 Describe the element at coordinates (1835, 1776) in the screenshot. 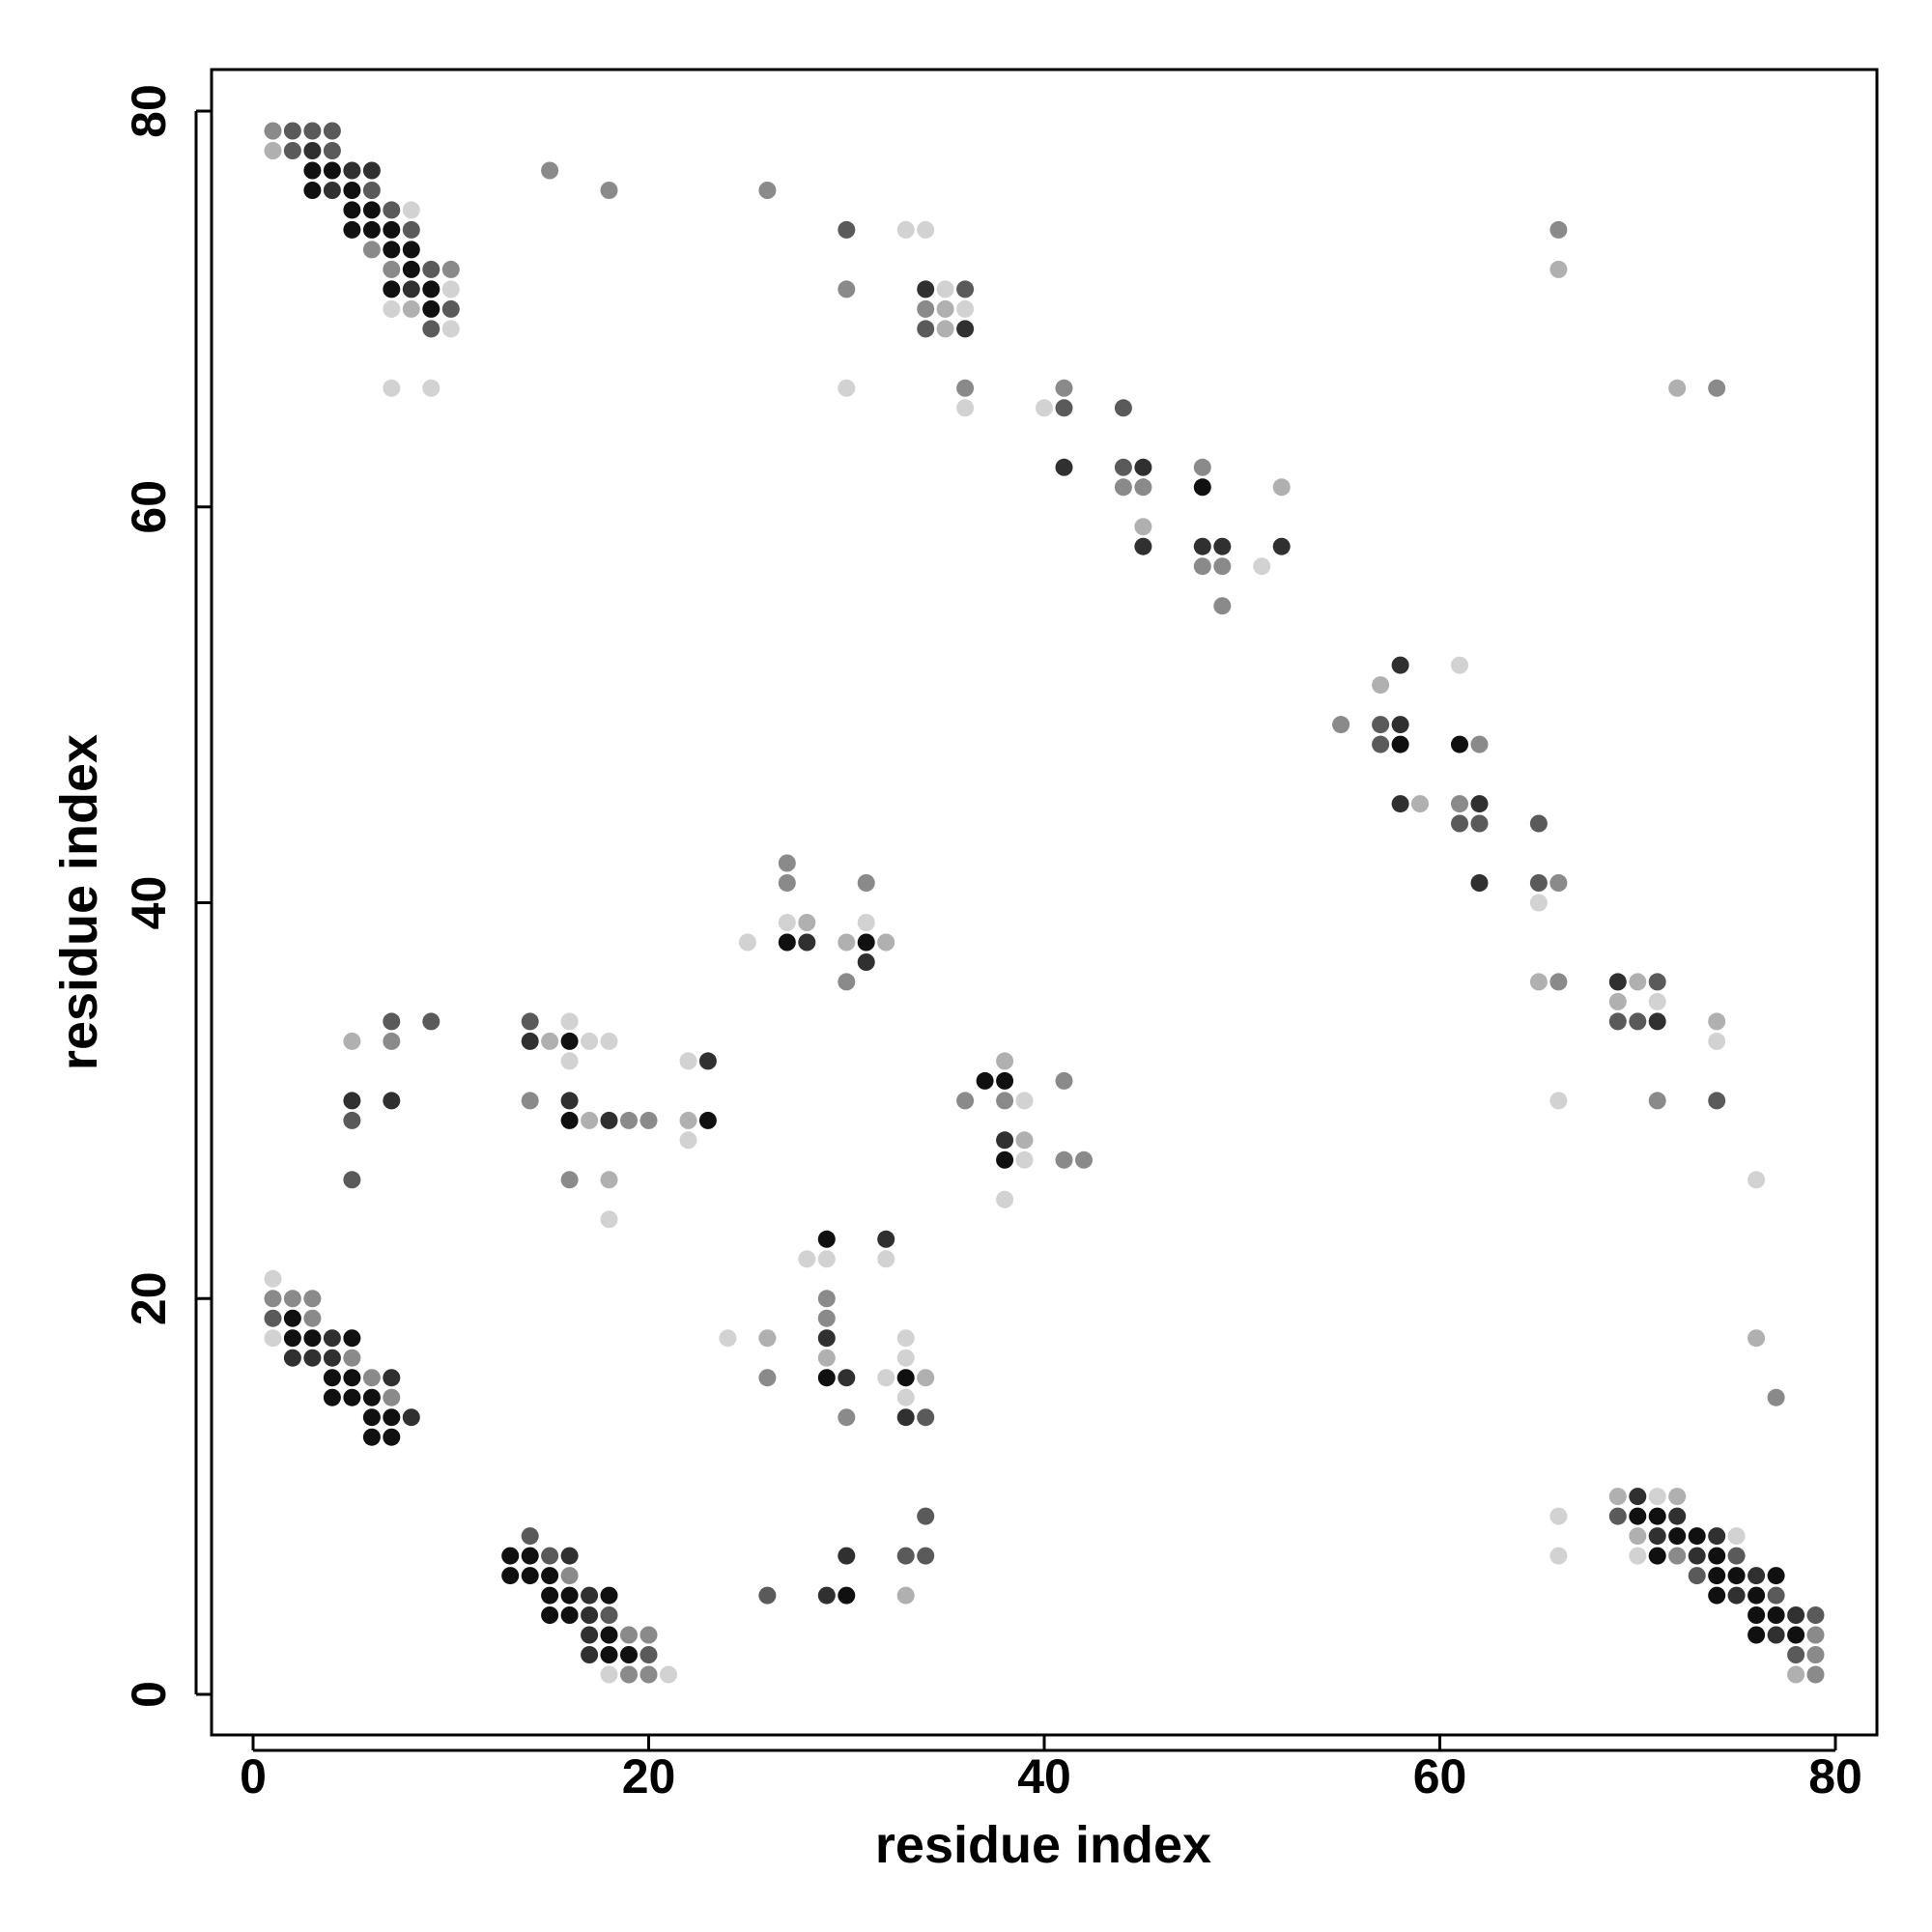

I see `x-tick-label: 80` at that location.